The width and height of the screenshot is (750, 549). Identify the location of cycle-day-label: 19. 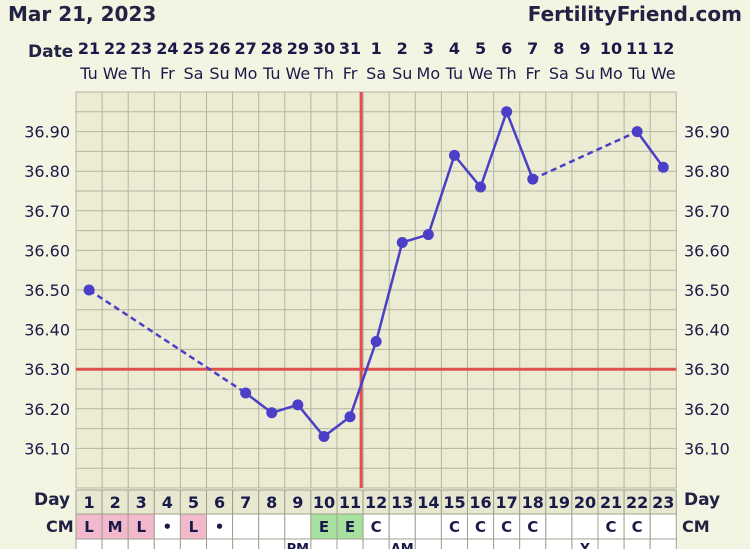
(559, 502).